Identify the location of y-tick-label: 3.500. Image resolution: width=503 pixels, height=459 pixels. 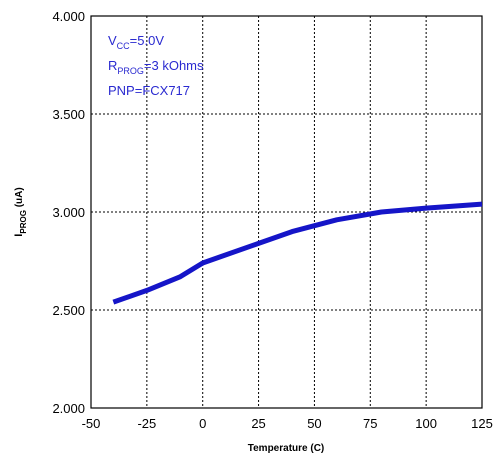
(68, 114).